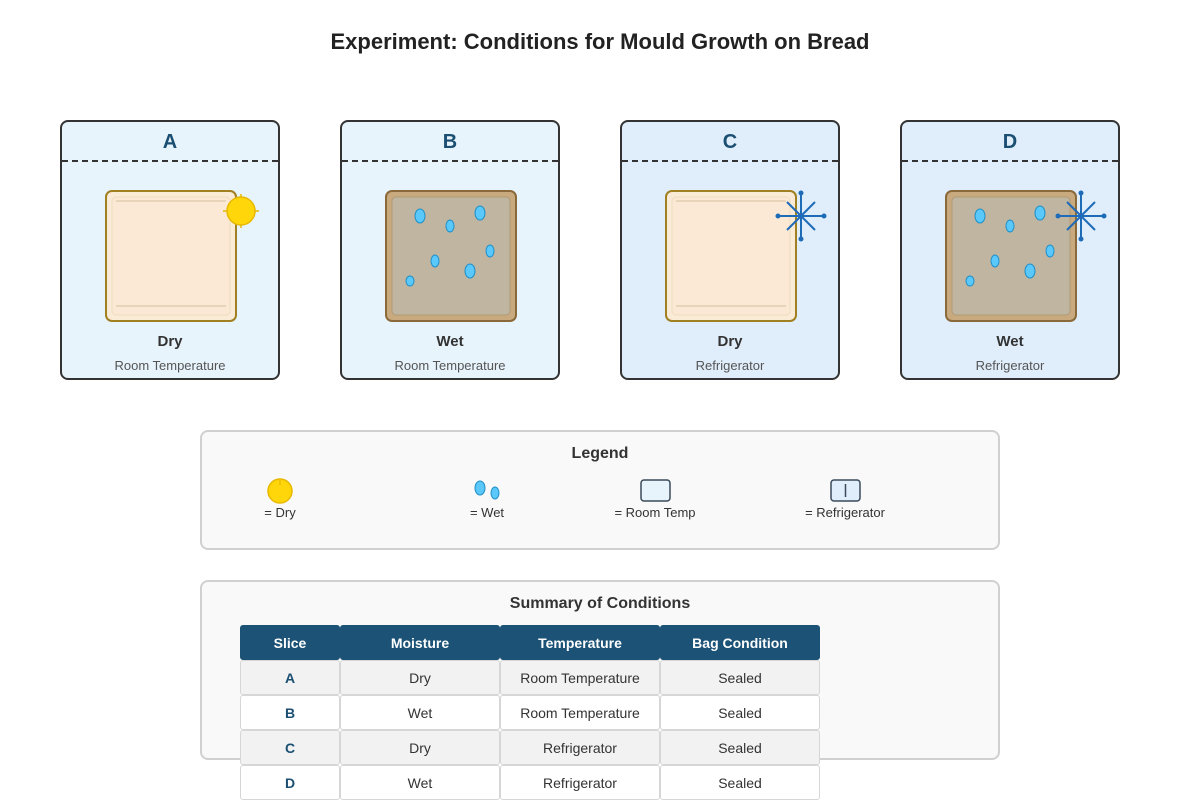 Image resolution: width=1200 pixels, height=800 pixels. What do you see at coordinates (290, 747) in the screenshot?
I see `cell-slice: C` at bounding box center [290, 747].